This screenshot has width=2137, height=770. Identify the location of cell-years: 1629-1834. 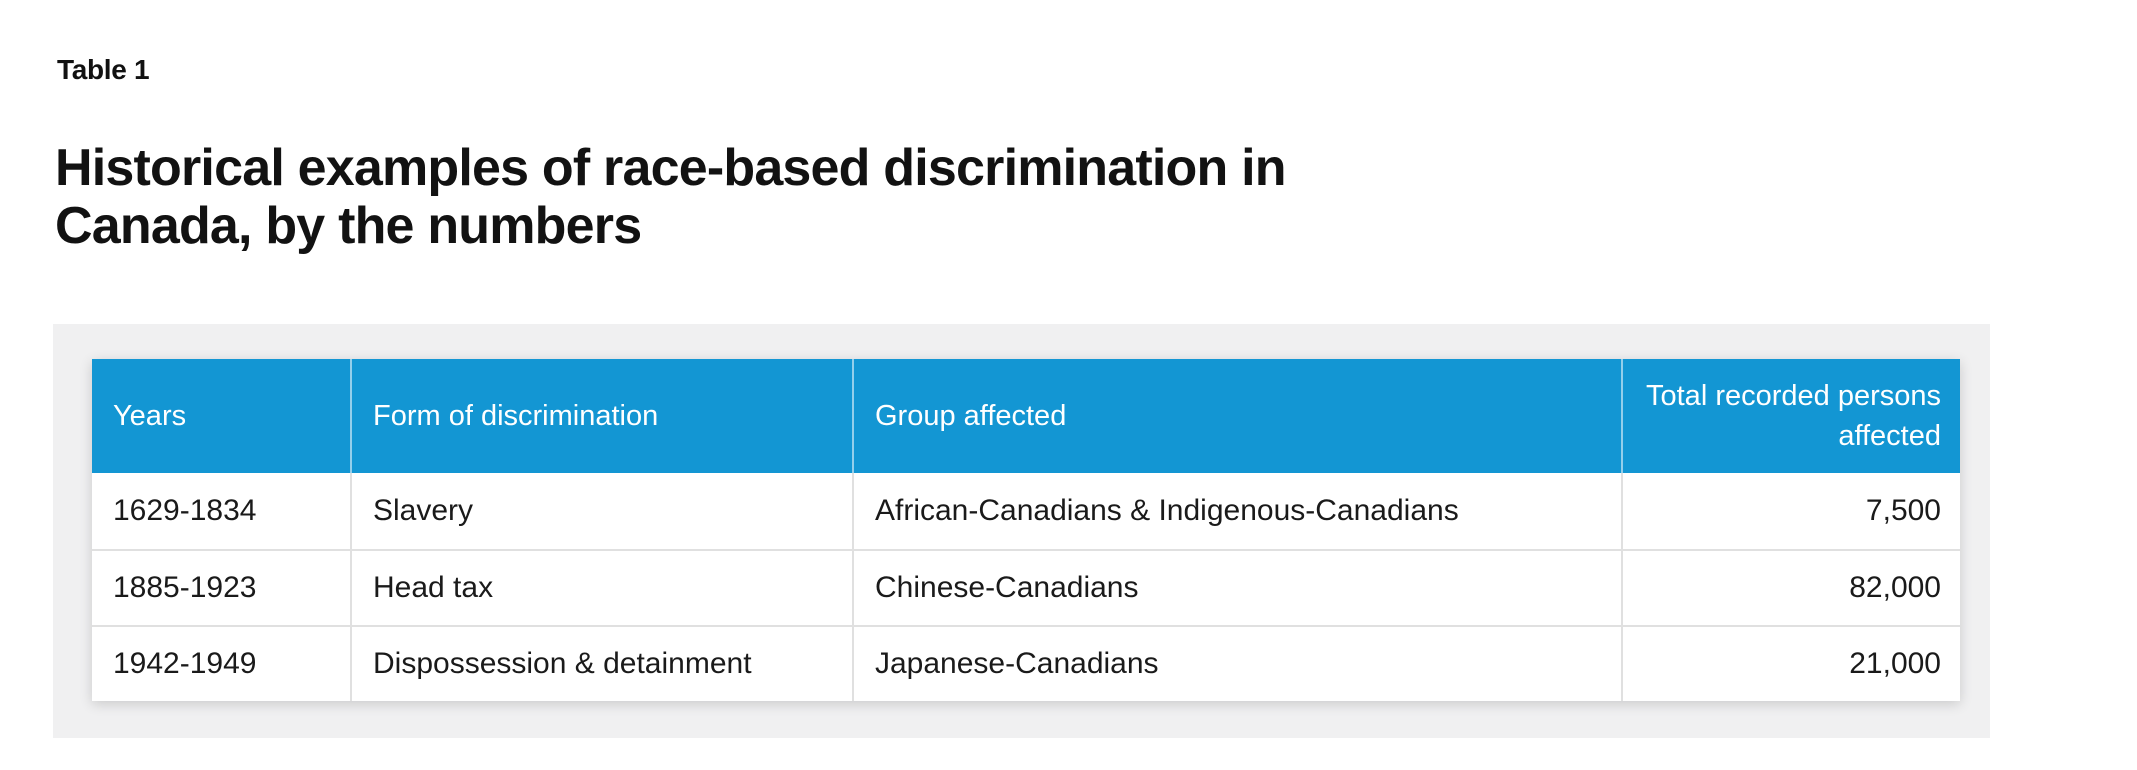
(221, 511).